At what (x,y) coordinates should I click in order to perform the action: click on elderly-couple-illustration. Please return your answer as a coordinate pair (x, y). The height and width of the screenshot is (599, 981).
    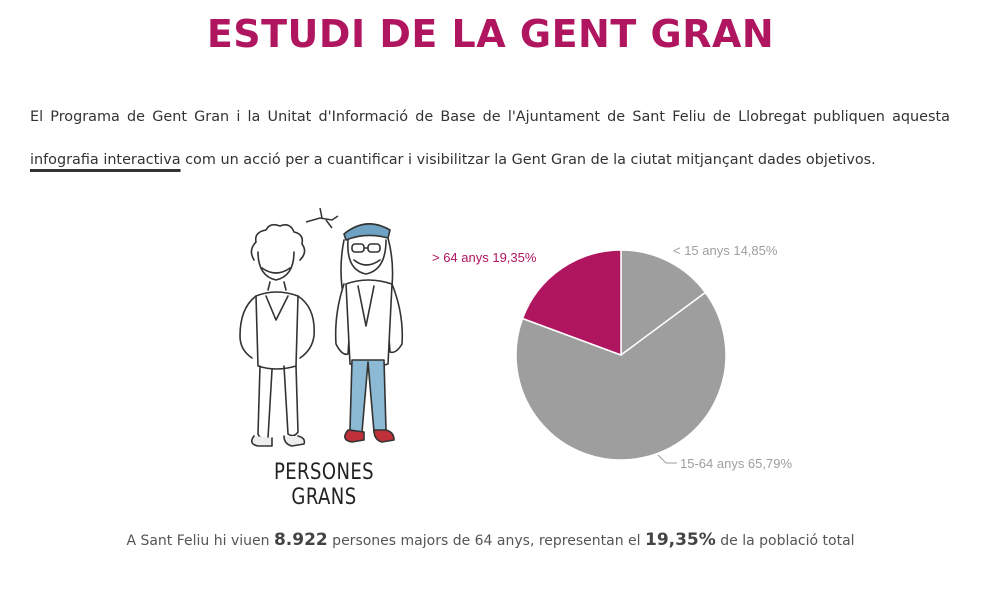
    Looking at the image, I should click on (321, 327).